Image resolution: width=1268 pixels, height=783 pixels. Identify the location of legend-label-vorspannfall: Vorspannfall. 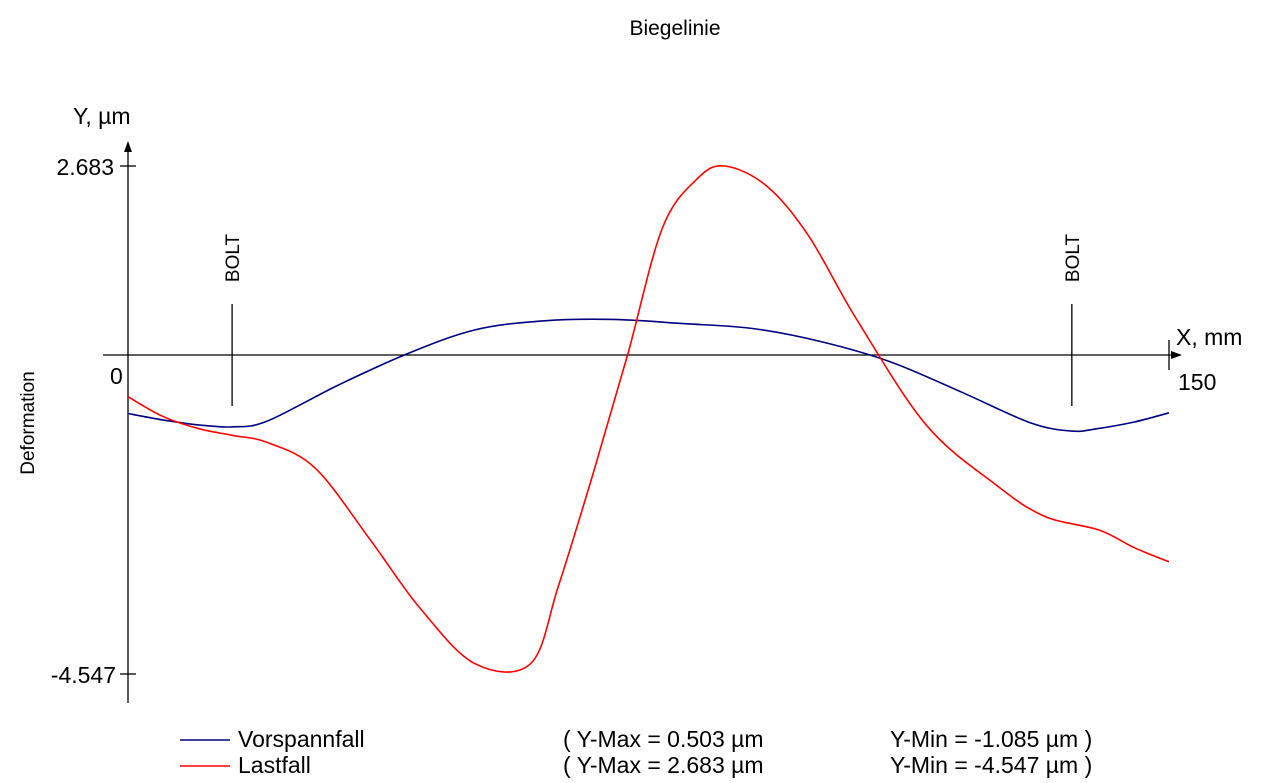
(301, 739).